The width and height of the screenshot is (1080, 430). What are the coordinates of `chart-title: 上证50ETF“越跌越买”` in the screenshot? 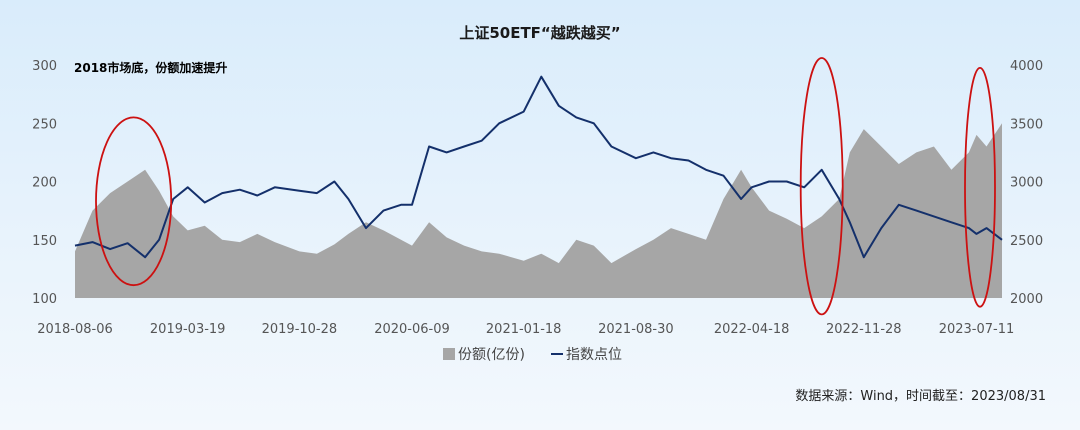 It's located at (539, 33).